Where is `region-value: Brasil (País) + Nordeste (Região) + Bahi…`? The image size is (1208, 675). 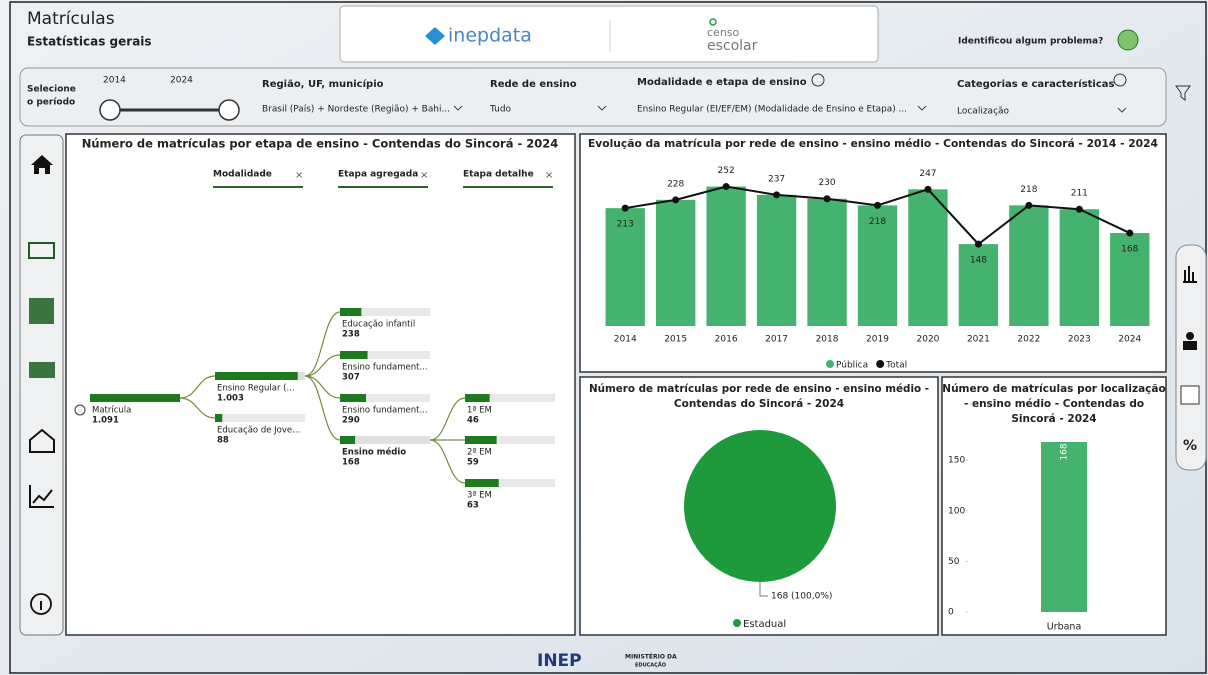 region-value: Brasil (País) + Nordeste (Região) + Bahi… is located at coordinates (356, 110).